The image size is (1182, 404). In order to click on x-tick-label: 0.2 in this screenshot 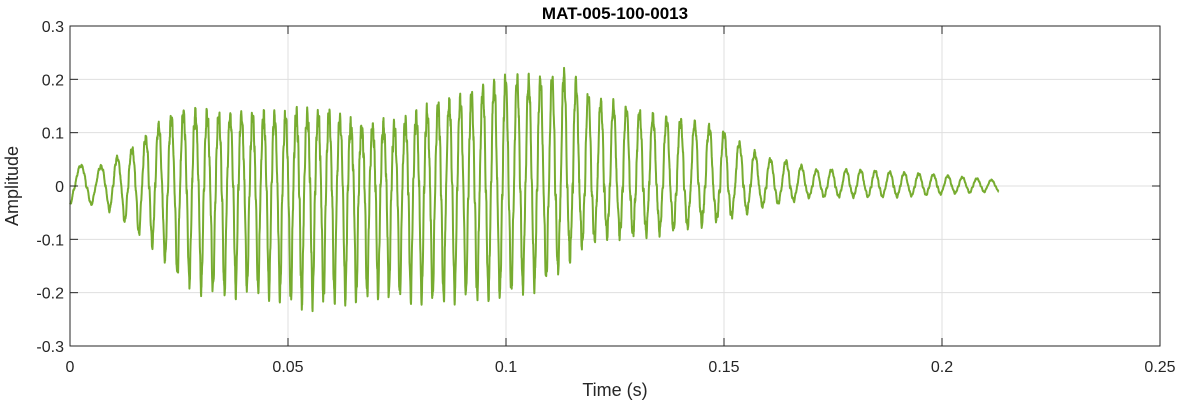, I will do `click(942, 367)`.